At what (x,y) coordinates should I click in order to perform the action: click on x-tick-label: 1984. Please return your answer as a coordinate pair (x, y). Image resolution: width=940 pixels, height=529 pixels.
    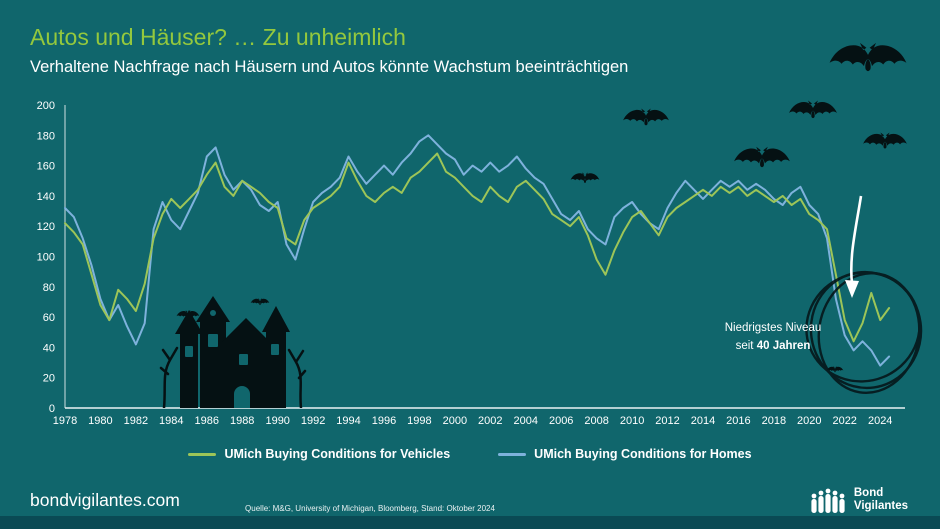
    Looking at the image, I should click on (171, 421).